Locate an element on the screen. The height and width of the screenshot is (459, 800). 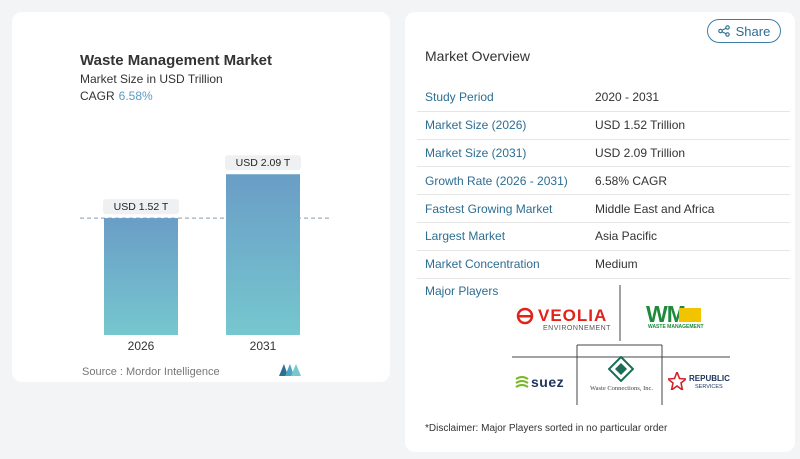
overview-key: Market Size (2031) is located at coordinates (506, 153).